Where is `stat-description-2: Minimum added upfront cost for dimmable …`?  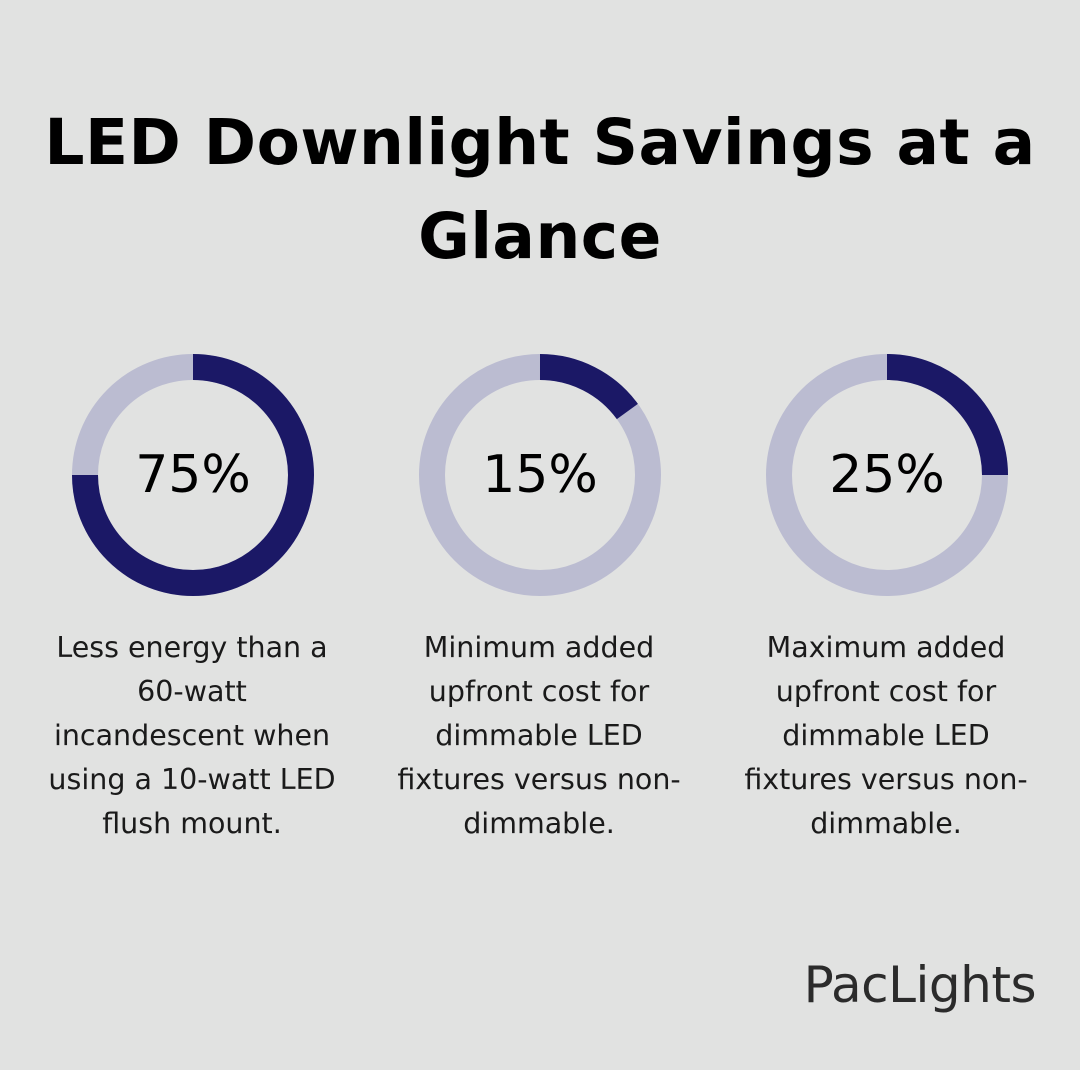
stat-description-2: Minimum added upfront cost for dimmable … is located at coordinates (539, 735).